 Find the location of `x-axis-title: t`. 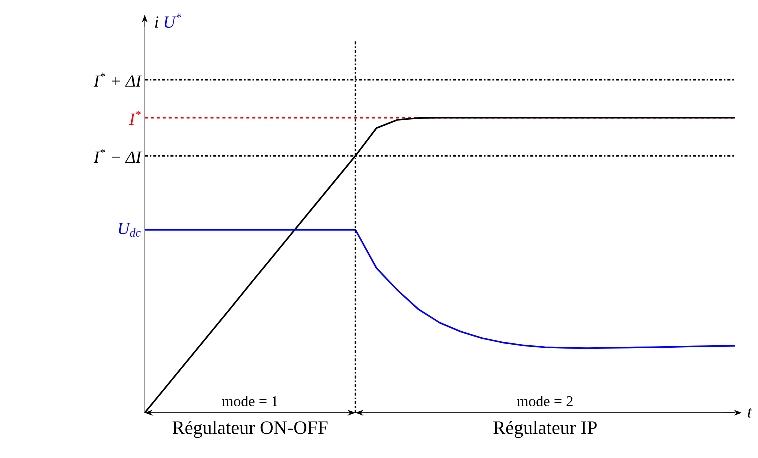

x-axis-title: t is located at coordinates (750, 413).